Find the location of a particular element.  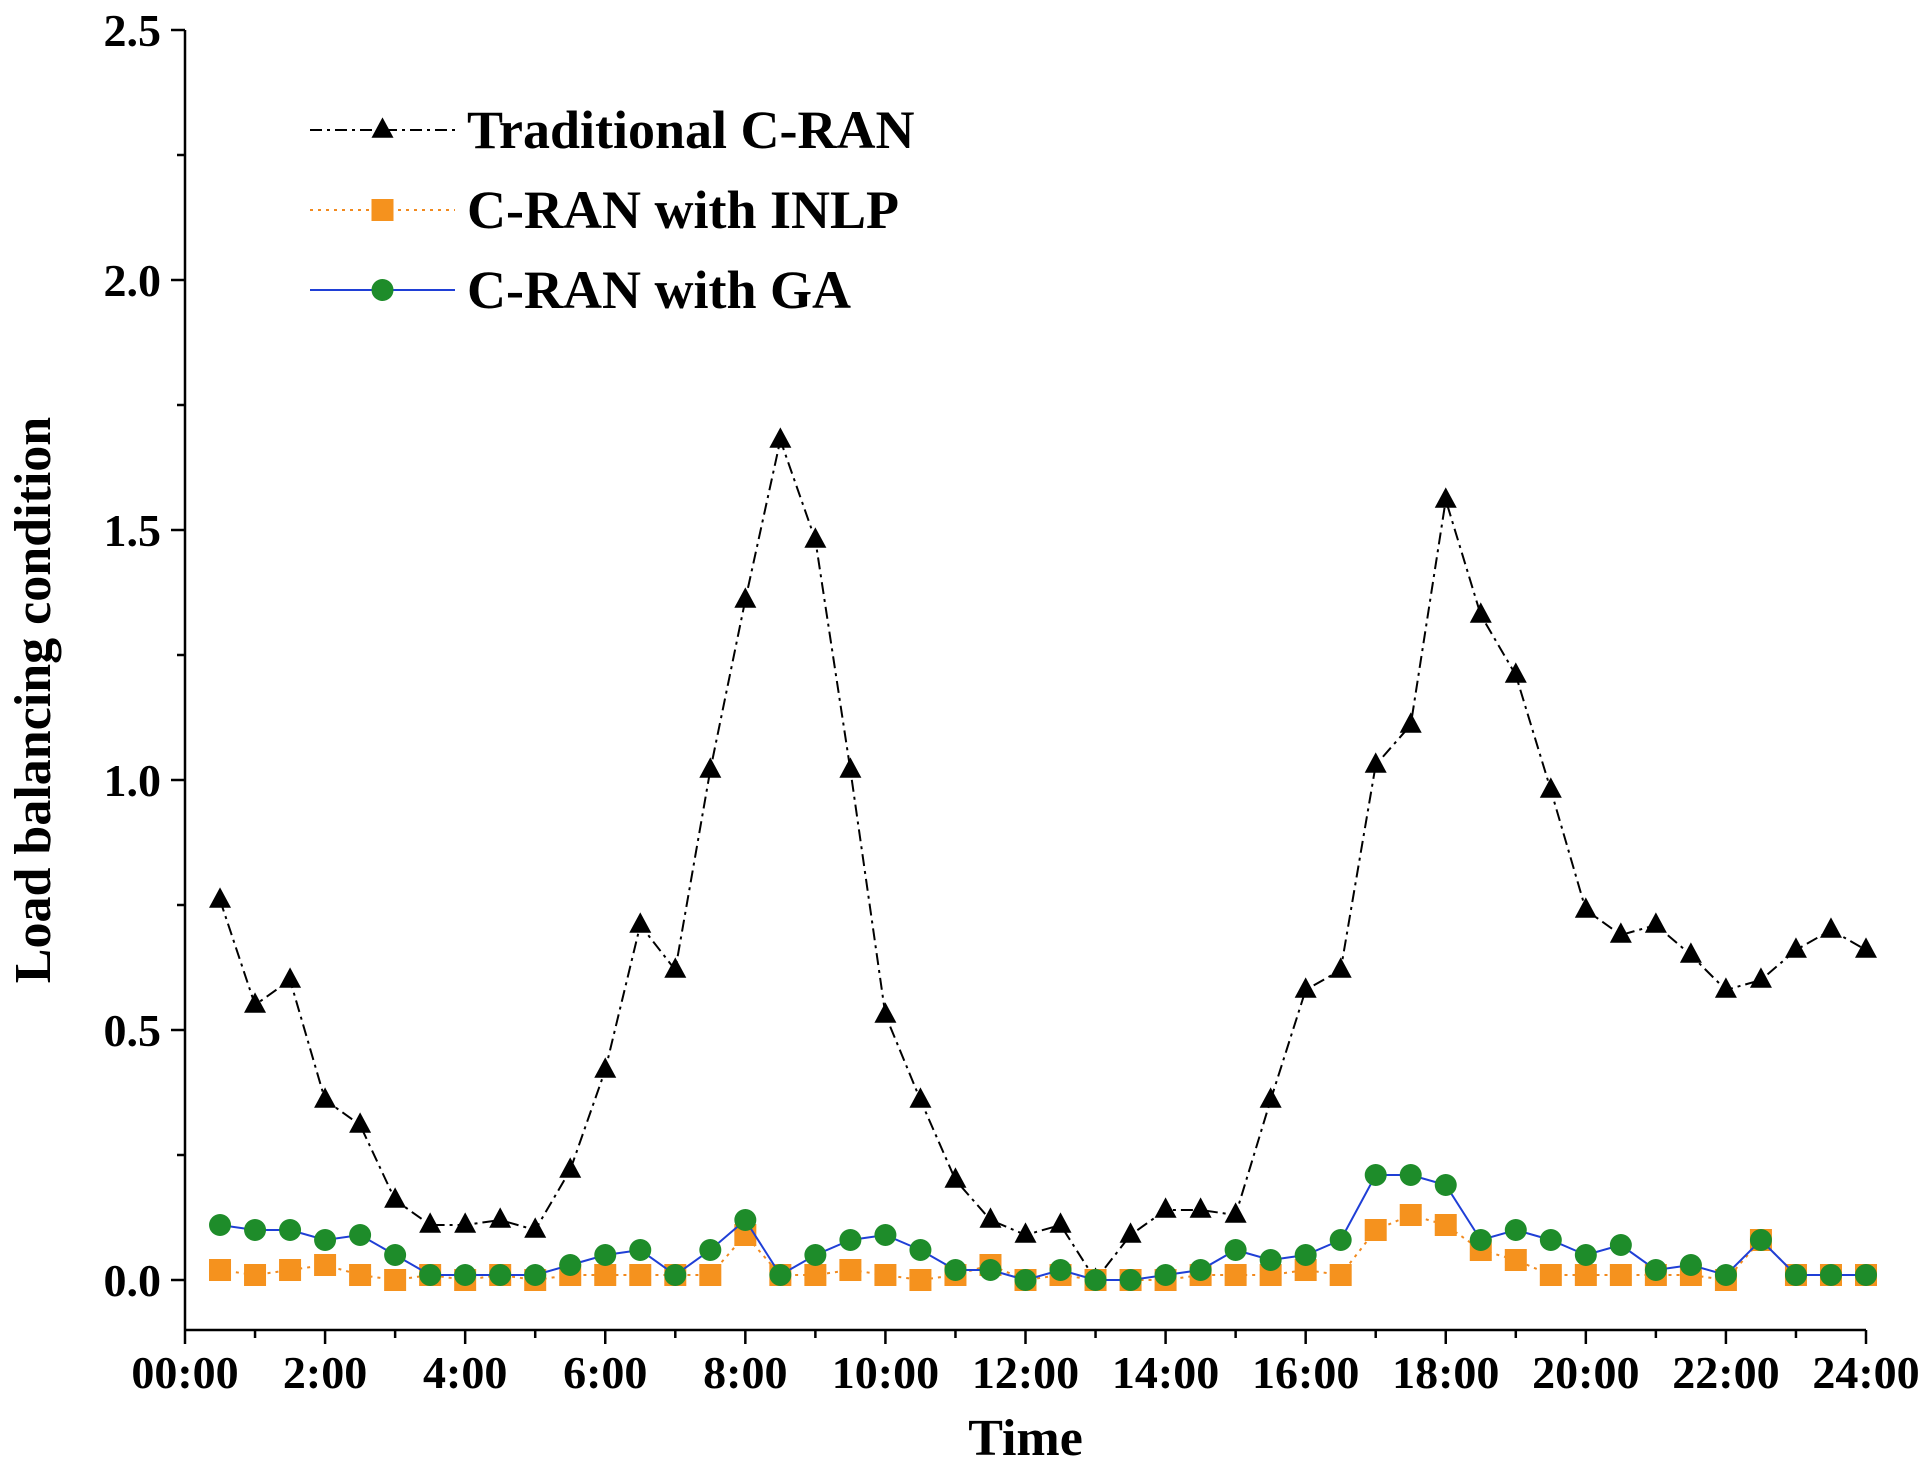

legend-marker is located at coordinates (382, 290).